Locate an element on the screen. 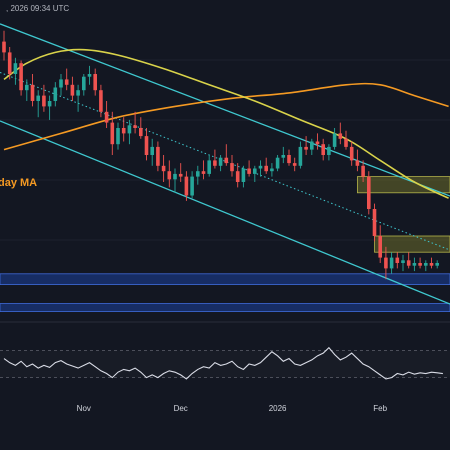  x-tick-label: Nov is located at coordinates (84, 408).